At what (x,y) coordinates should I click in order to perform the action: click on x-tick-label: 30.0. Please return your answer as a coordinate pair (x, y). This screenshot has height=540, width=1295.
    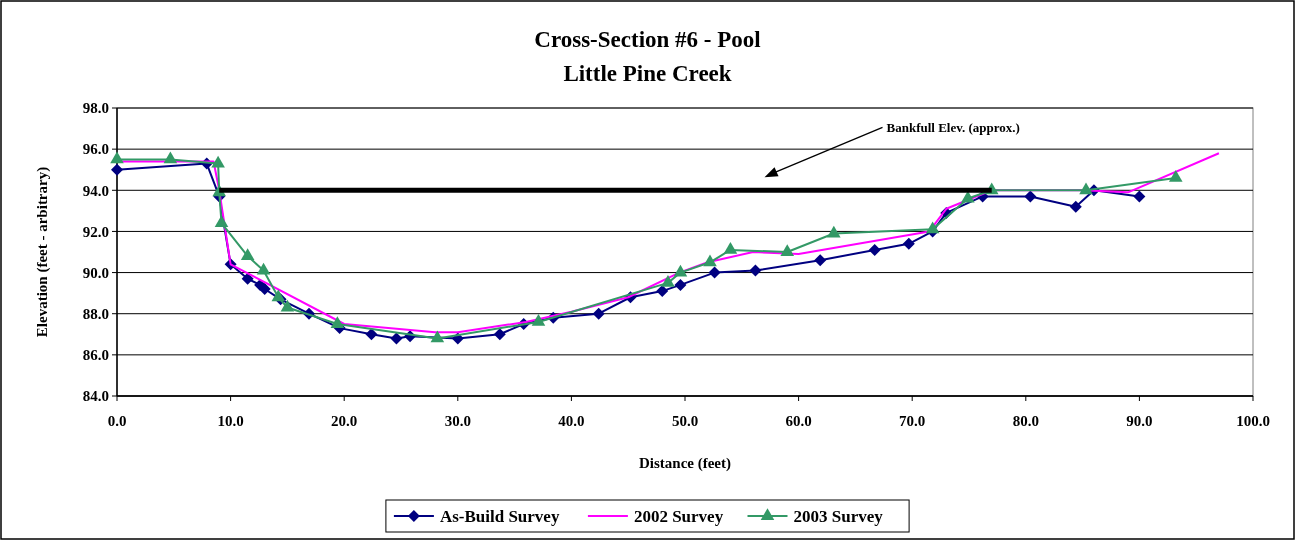
    Looking at the image, I should click on (457, 421).